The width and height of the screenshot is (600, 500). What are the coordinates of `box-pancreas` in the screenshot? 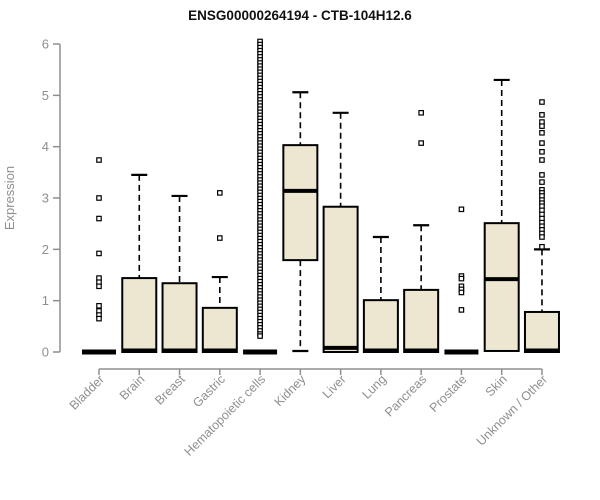 It's located at (421, 320).